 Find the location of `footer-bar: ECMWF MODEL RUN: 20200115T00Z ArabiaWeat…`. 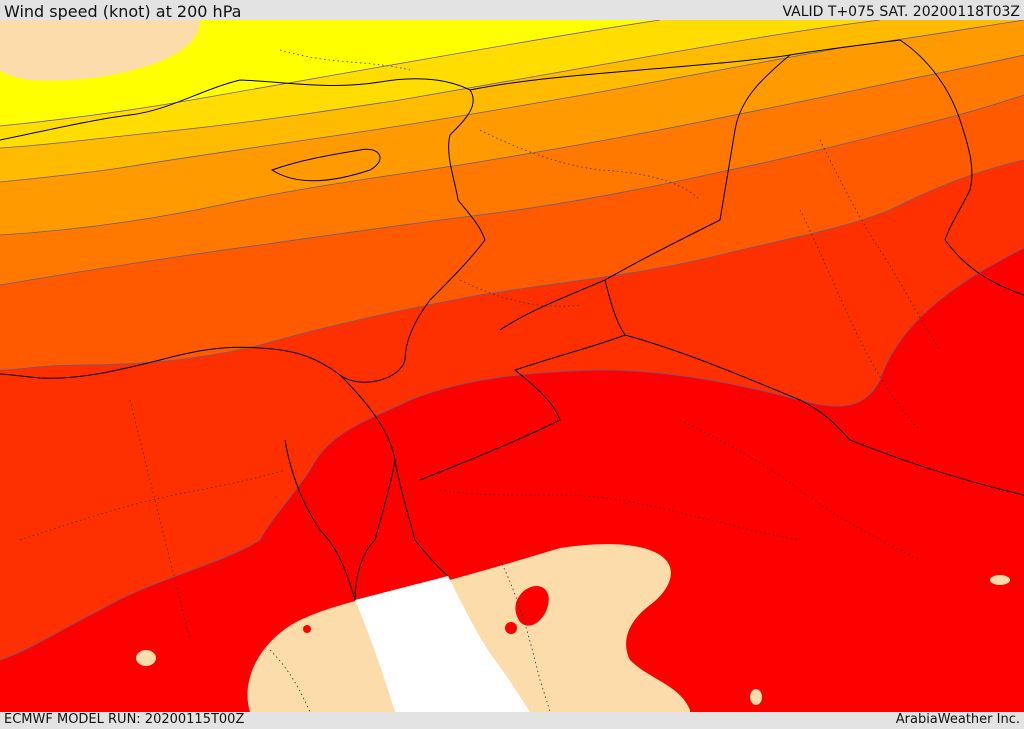

footer-bar: ECMWF MODEL RUN: 20200115T00Z ArabiaWeat… is located at coordinates (512, 720).